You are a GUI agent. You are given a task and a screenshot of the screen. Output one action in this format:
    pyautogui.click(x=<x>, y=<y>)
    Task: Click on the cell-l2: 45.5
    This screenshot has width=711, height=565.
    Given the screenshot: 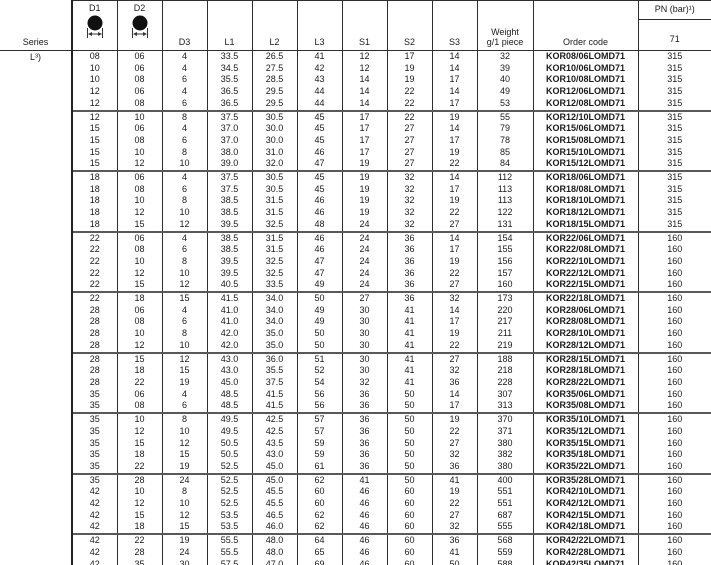 What is the action you would take?
    pyautogui.click(x=274, y=492)
    